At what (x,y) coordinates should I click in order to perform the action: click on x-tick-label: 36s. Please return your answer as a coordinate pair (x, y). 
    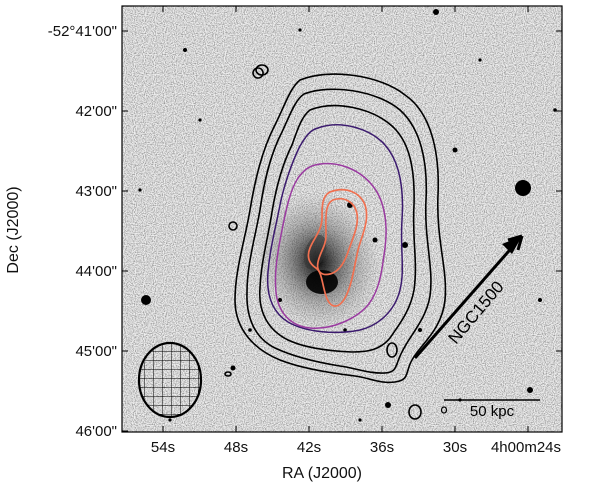
    Looking at the image, I should click on (382, 447).